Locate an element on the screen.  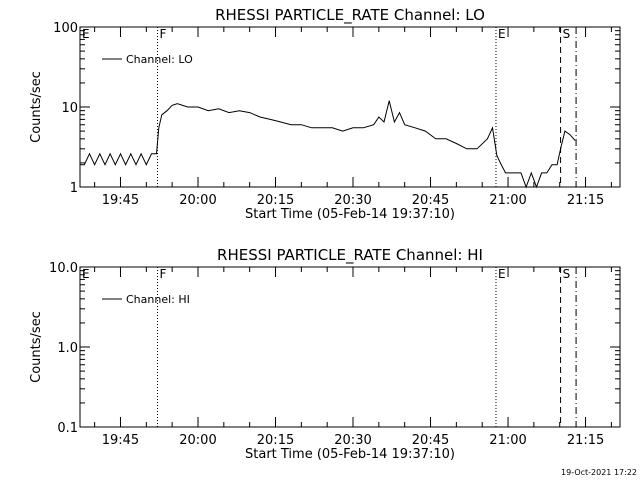
series-line is located at coordinates (328, 144).